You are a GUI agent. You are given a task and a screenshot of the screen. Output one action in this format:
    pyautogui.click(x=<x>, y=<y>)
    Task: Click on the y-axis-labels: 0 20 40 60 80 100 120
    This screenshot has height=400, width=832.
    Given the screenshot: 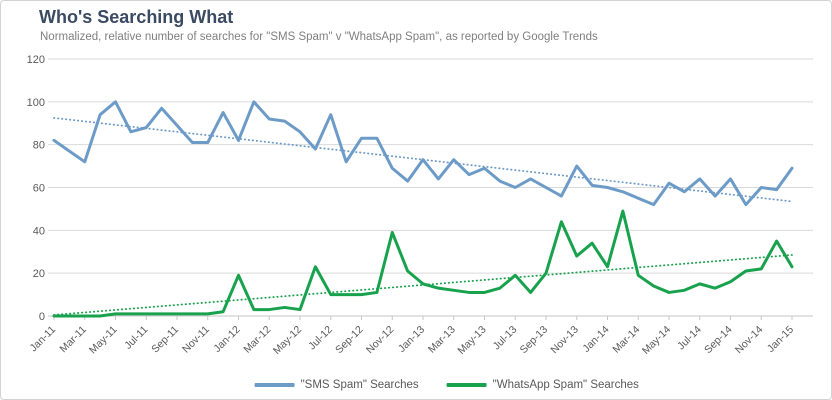 What is the action you would take?
    pyautogui.click(x=36, y=188)
    